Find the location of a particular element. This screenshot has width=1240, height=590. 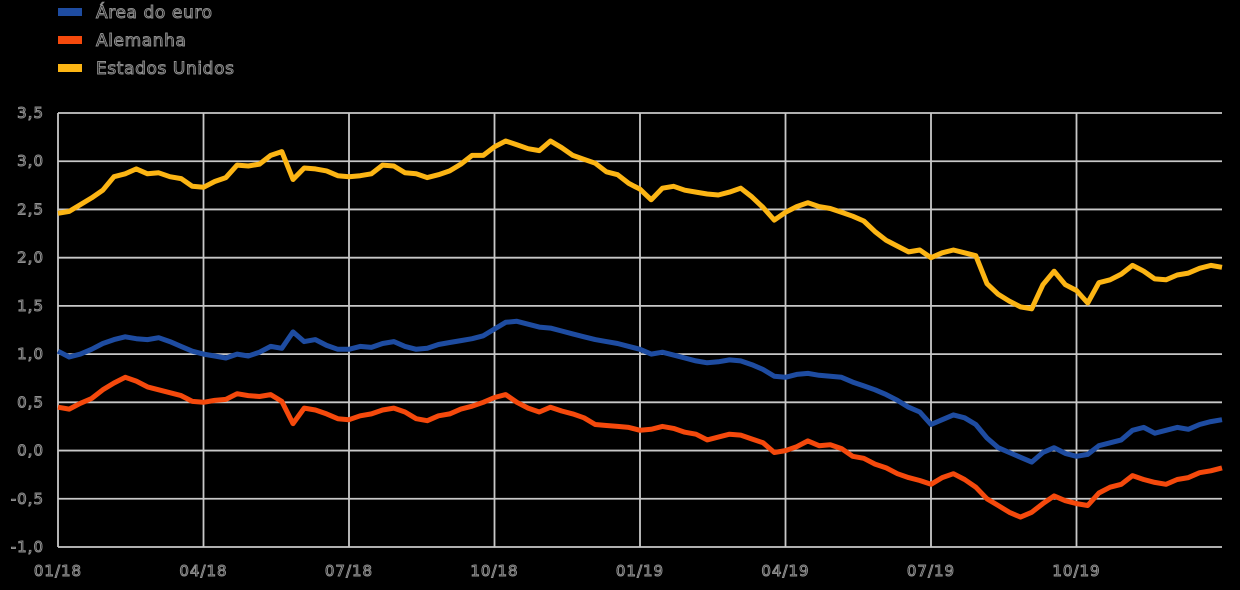

legend-swatch-area-do-euro is located at coordinates (70, 12).